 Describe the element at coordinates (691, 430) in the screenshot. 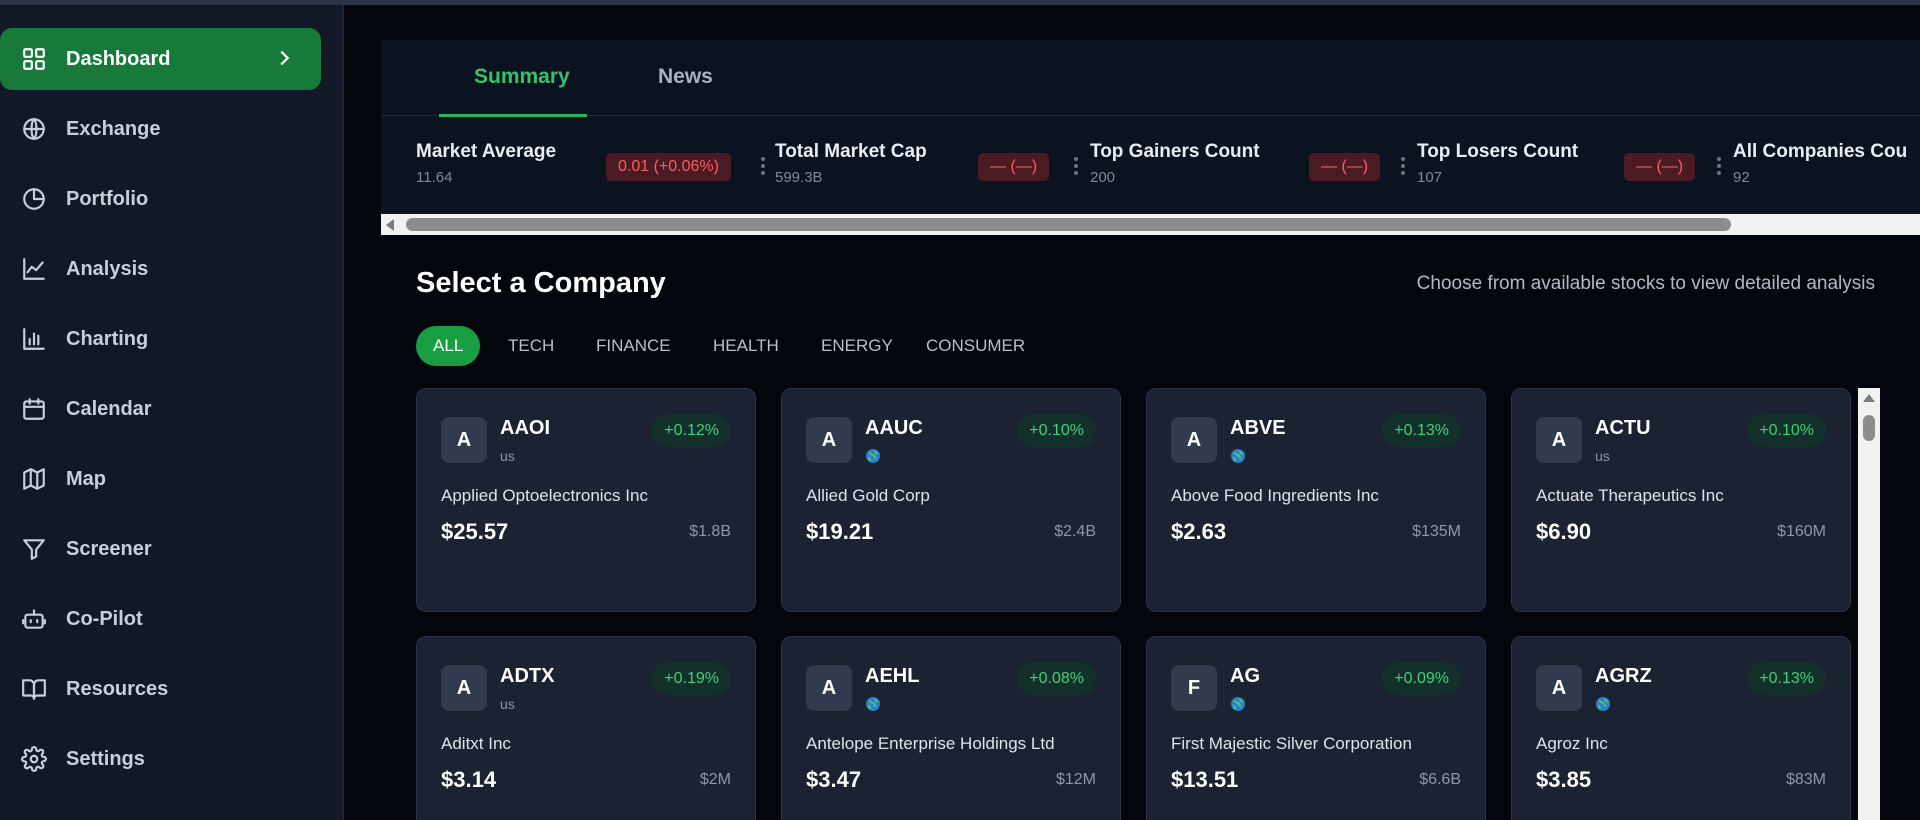

I see `price-change-badge: +0.12%` at that location.